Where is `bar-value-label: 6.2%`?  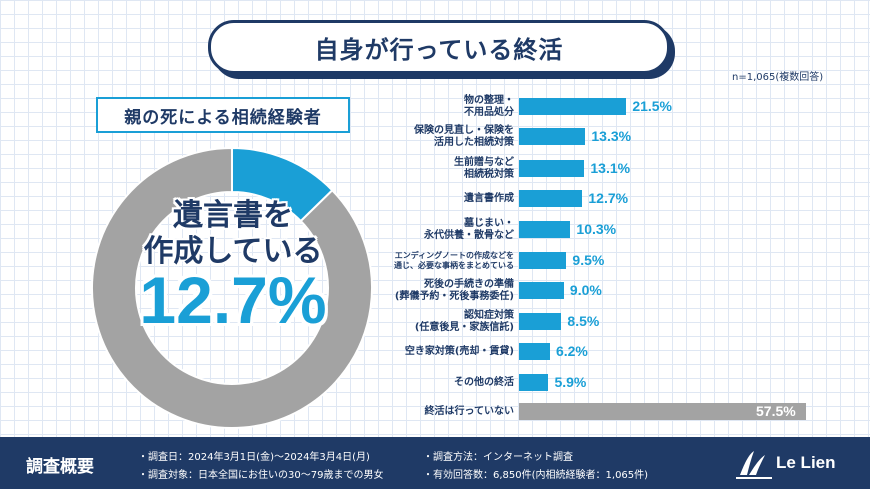 bar-value-label: 6.2% is located at coordinates (571, 351).